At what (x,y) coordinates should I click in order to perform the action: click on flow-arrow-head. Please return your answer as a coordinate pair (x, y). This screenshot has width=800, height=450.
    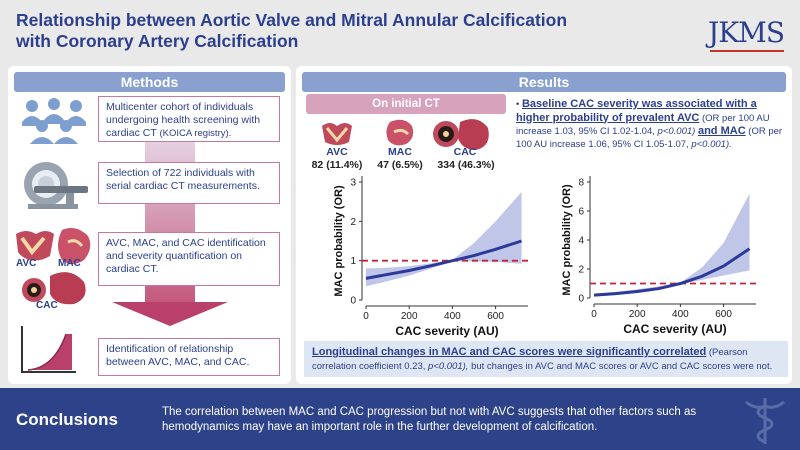
    Looking at the image, I should click on (170, 314).